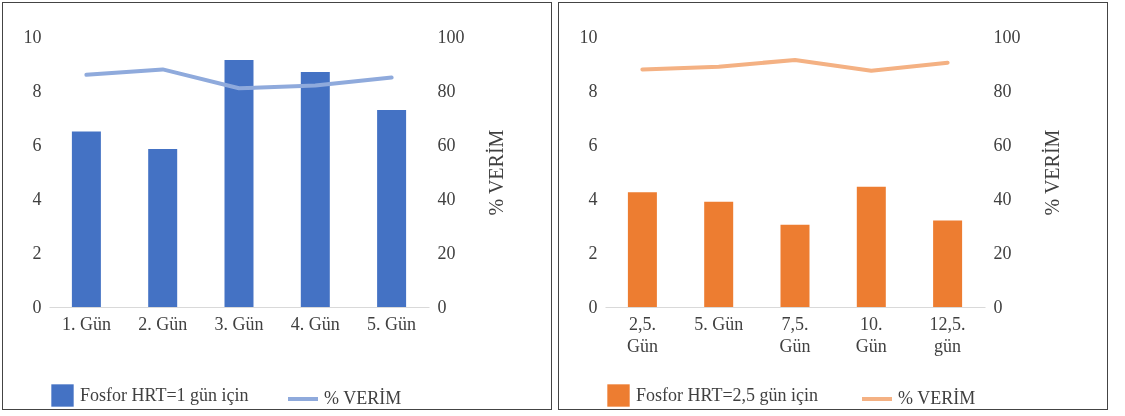 This screenshot has height=416, width=1125. I want to click on x-tick-label: 1. Gün, so click(86, 323).